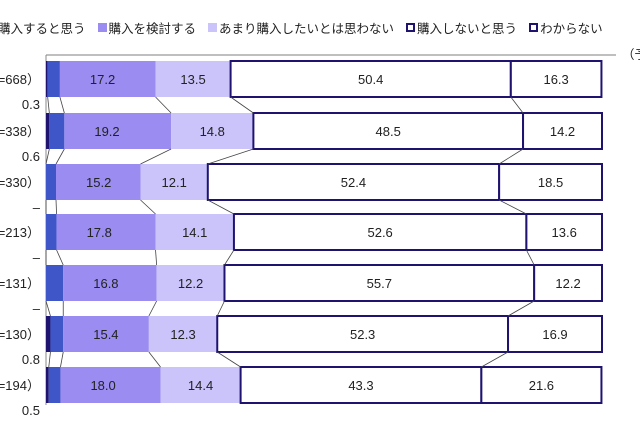  I want to click on data-label: 0.5, so click(31, 410).